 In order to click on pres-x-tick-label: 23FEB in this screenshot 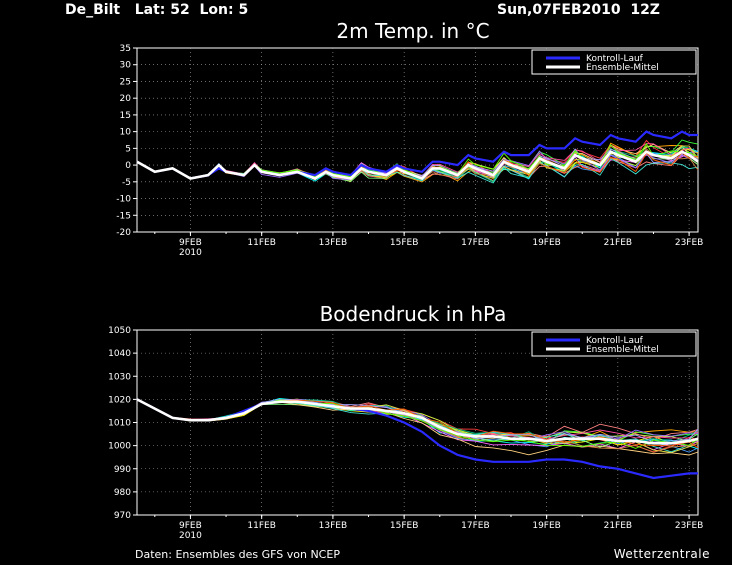, I will do `click(689, 526)`.